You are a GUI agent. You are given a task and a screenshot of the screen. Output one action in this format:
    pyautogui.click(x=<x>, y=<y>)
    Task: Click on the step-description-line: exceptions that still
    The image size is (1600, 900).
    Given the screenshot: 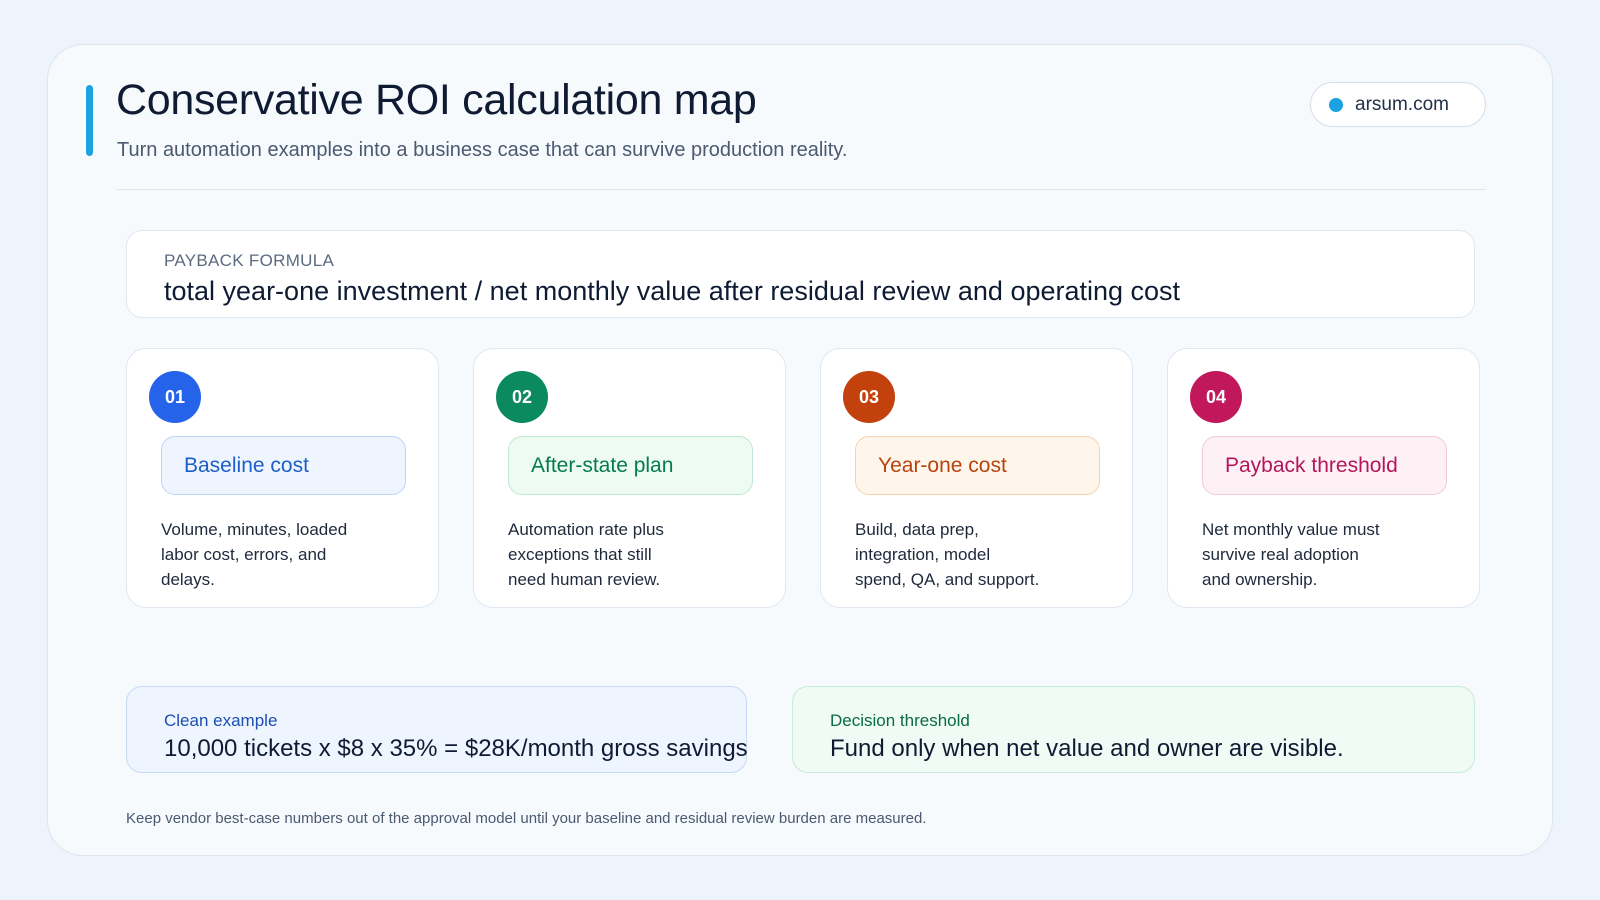 What is the action you would take?
    pyautogui.click(x=580, y=554)
    